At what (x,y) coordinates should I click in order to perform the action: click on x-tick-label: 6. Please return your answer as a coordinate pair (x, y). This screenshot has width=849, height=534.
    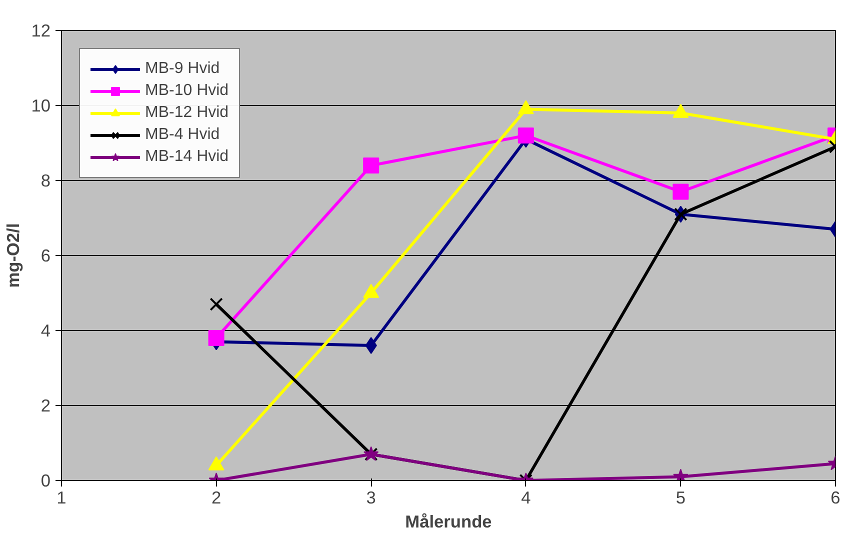
    Looking at the image, I should click on (835, 498).